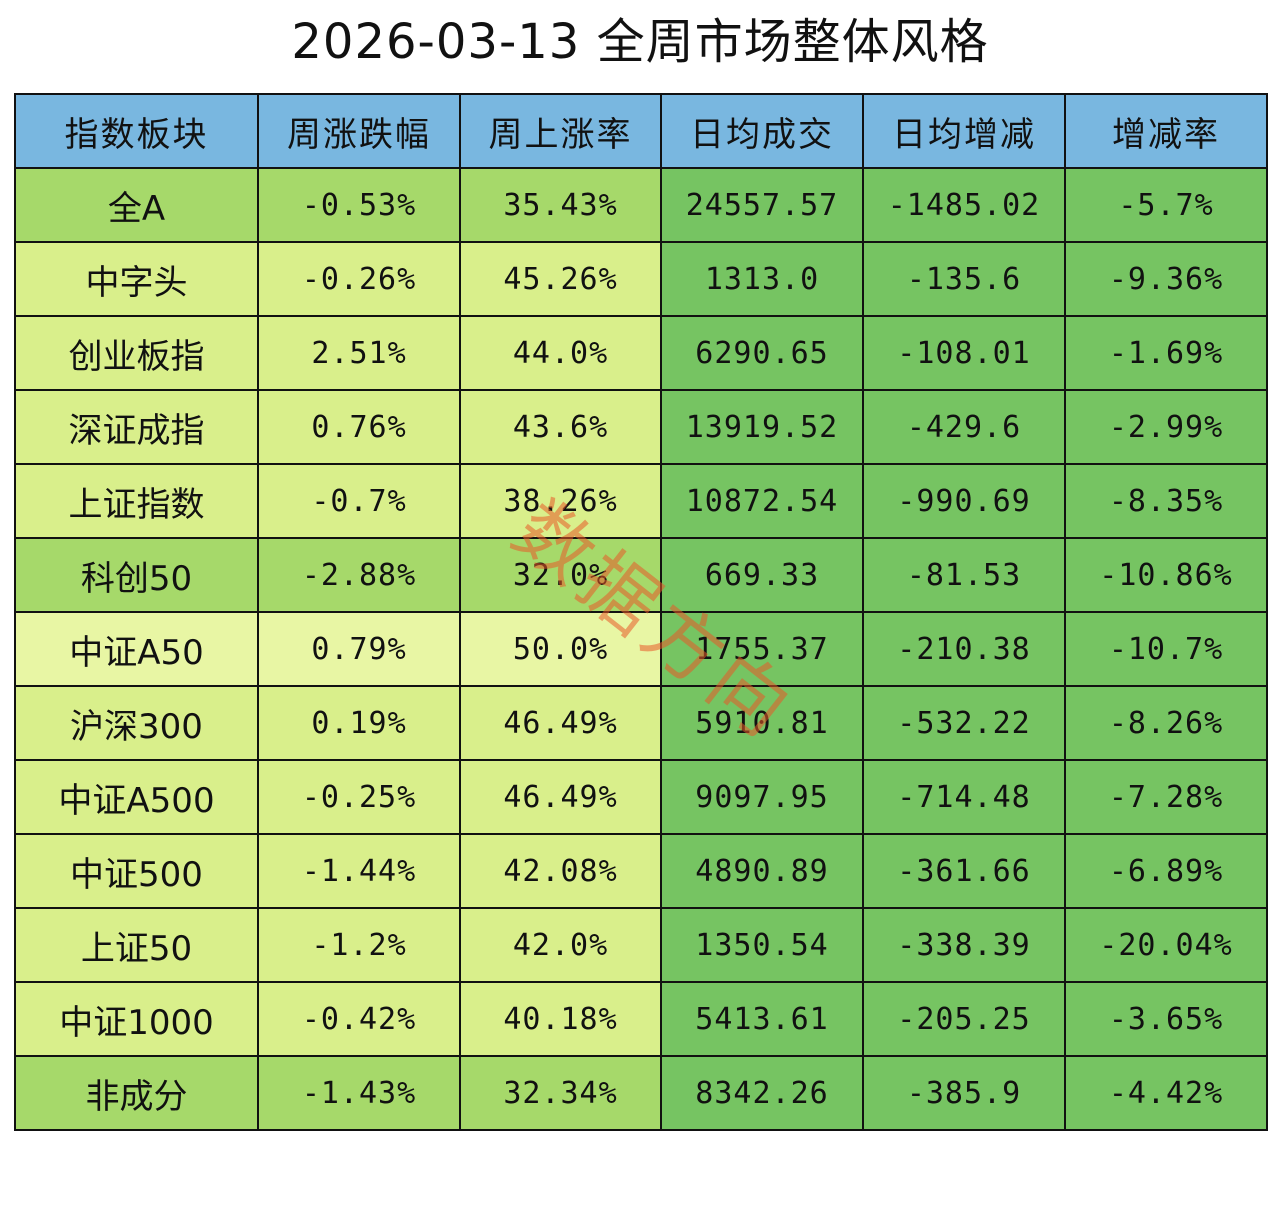 Image resolution: width=1280 pixels, height=1220 pixels. What do you see at coordinates (560, 501) in the screenshot?
I see `cell-weekly-up-rate: 38.26%` at bounding box center [560, 501].